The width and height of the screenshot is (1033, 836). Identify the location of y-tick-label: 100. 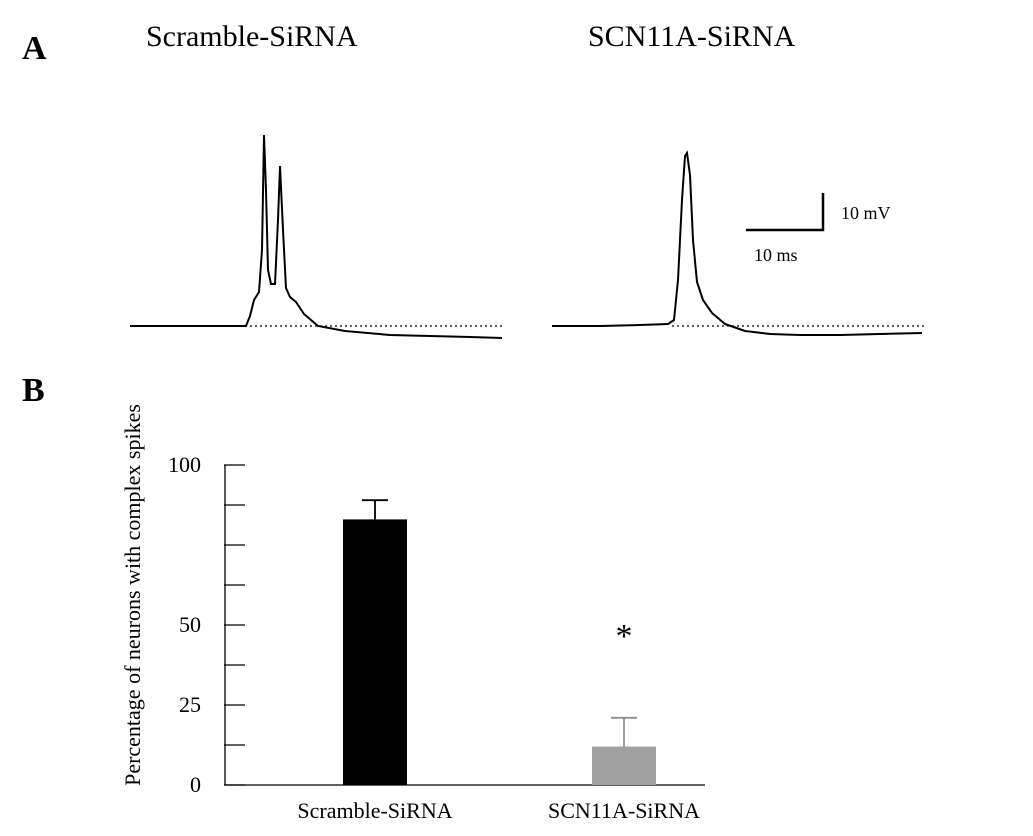
(184, 464).